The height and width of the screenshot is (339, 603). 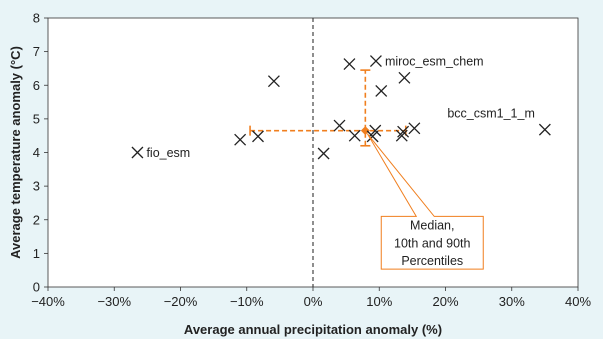 I want to click on y-tick-label: 1, so click(x=36, y=253).